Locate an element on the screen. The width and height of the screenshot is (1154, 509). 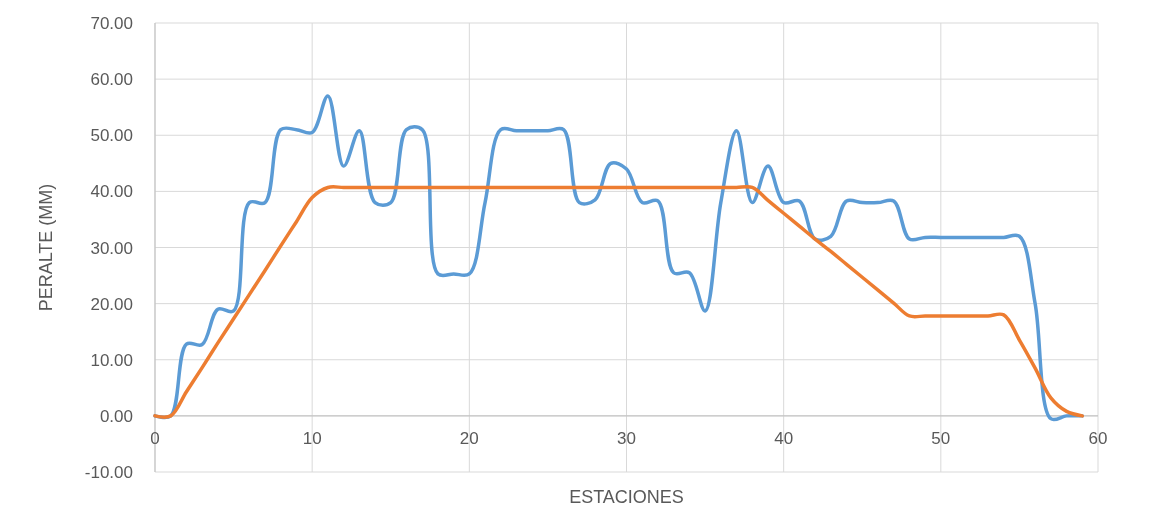
x-tick-label: 10 is located at coordinates (312, 438).